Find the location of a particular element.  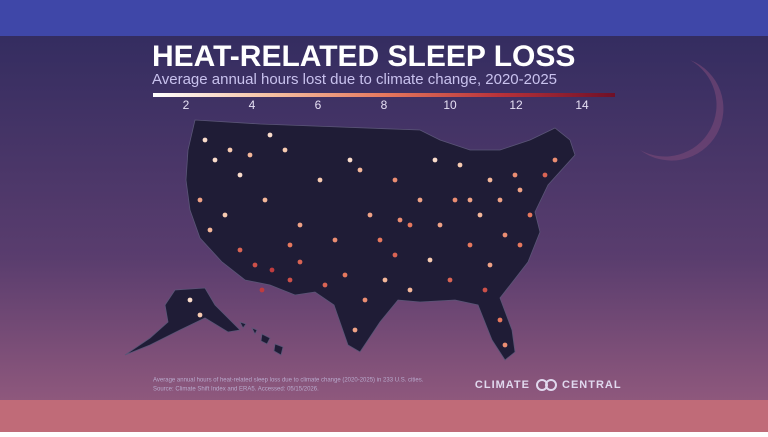

logo-icon is located at coordinates (551, 385).